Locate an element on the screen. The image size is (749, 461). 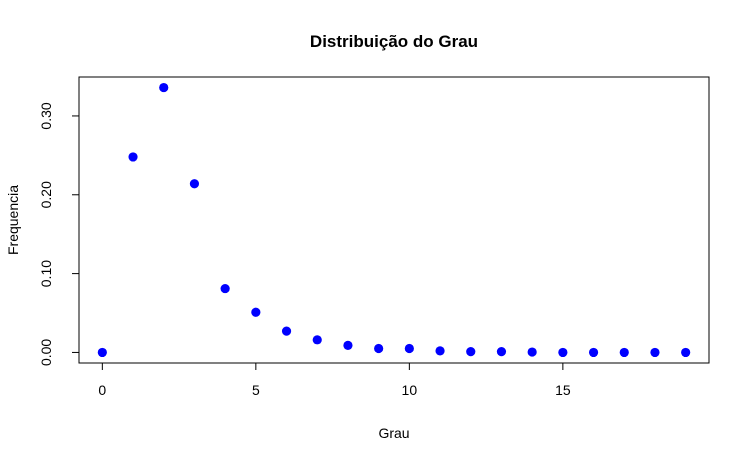
y-axis-label: Frequencia is located at coordinates (13, 220).